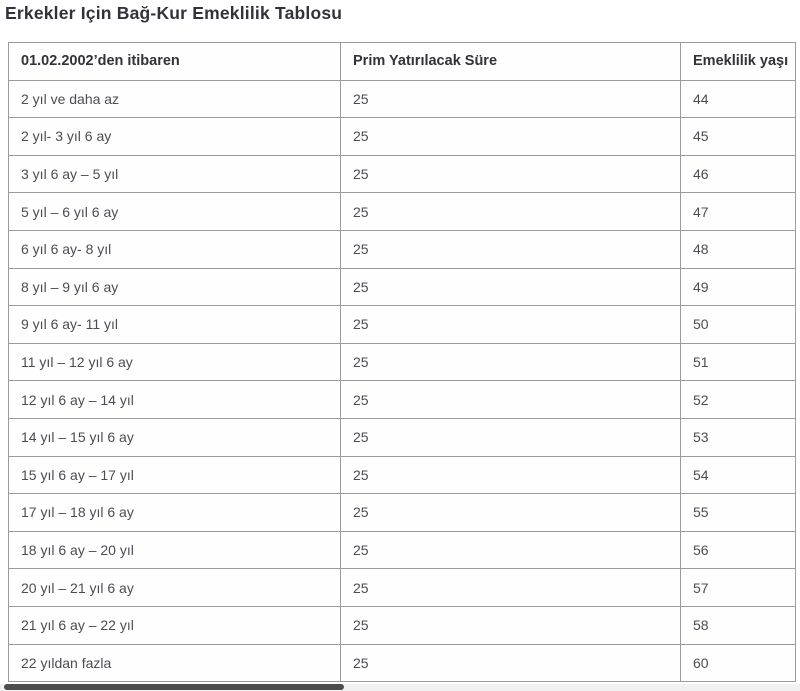  What do you see at coordinates (738, 99) in the screenshot?
I see `retirement-age-cell: 44` at bounding box center [738, 99].